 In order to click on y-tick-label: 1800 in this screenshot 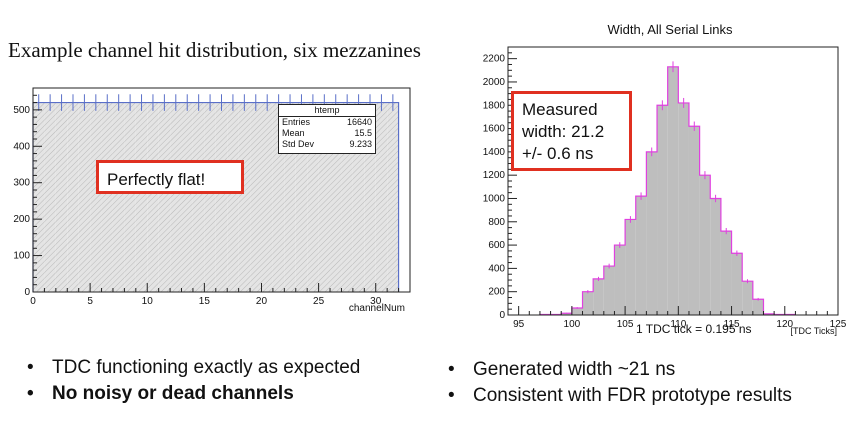, I will do `click(494, 105)`.